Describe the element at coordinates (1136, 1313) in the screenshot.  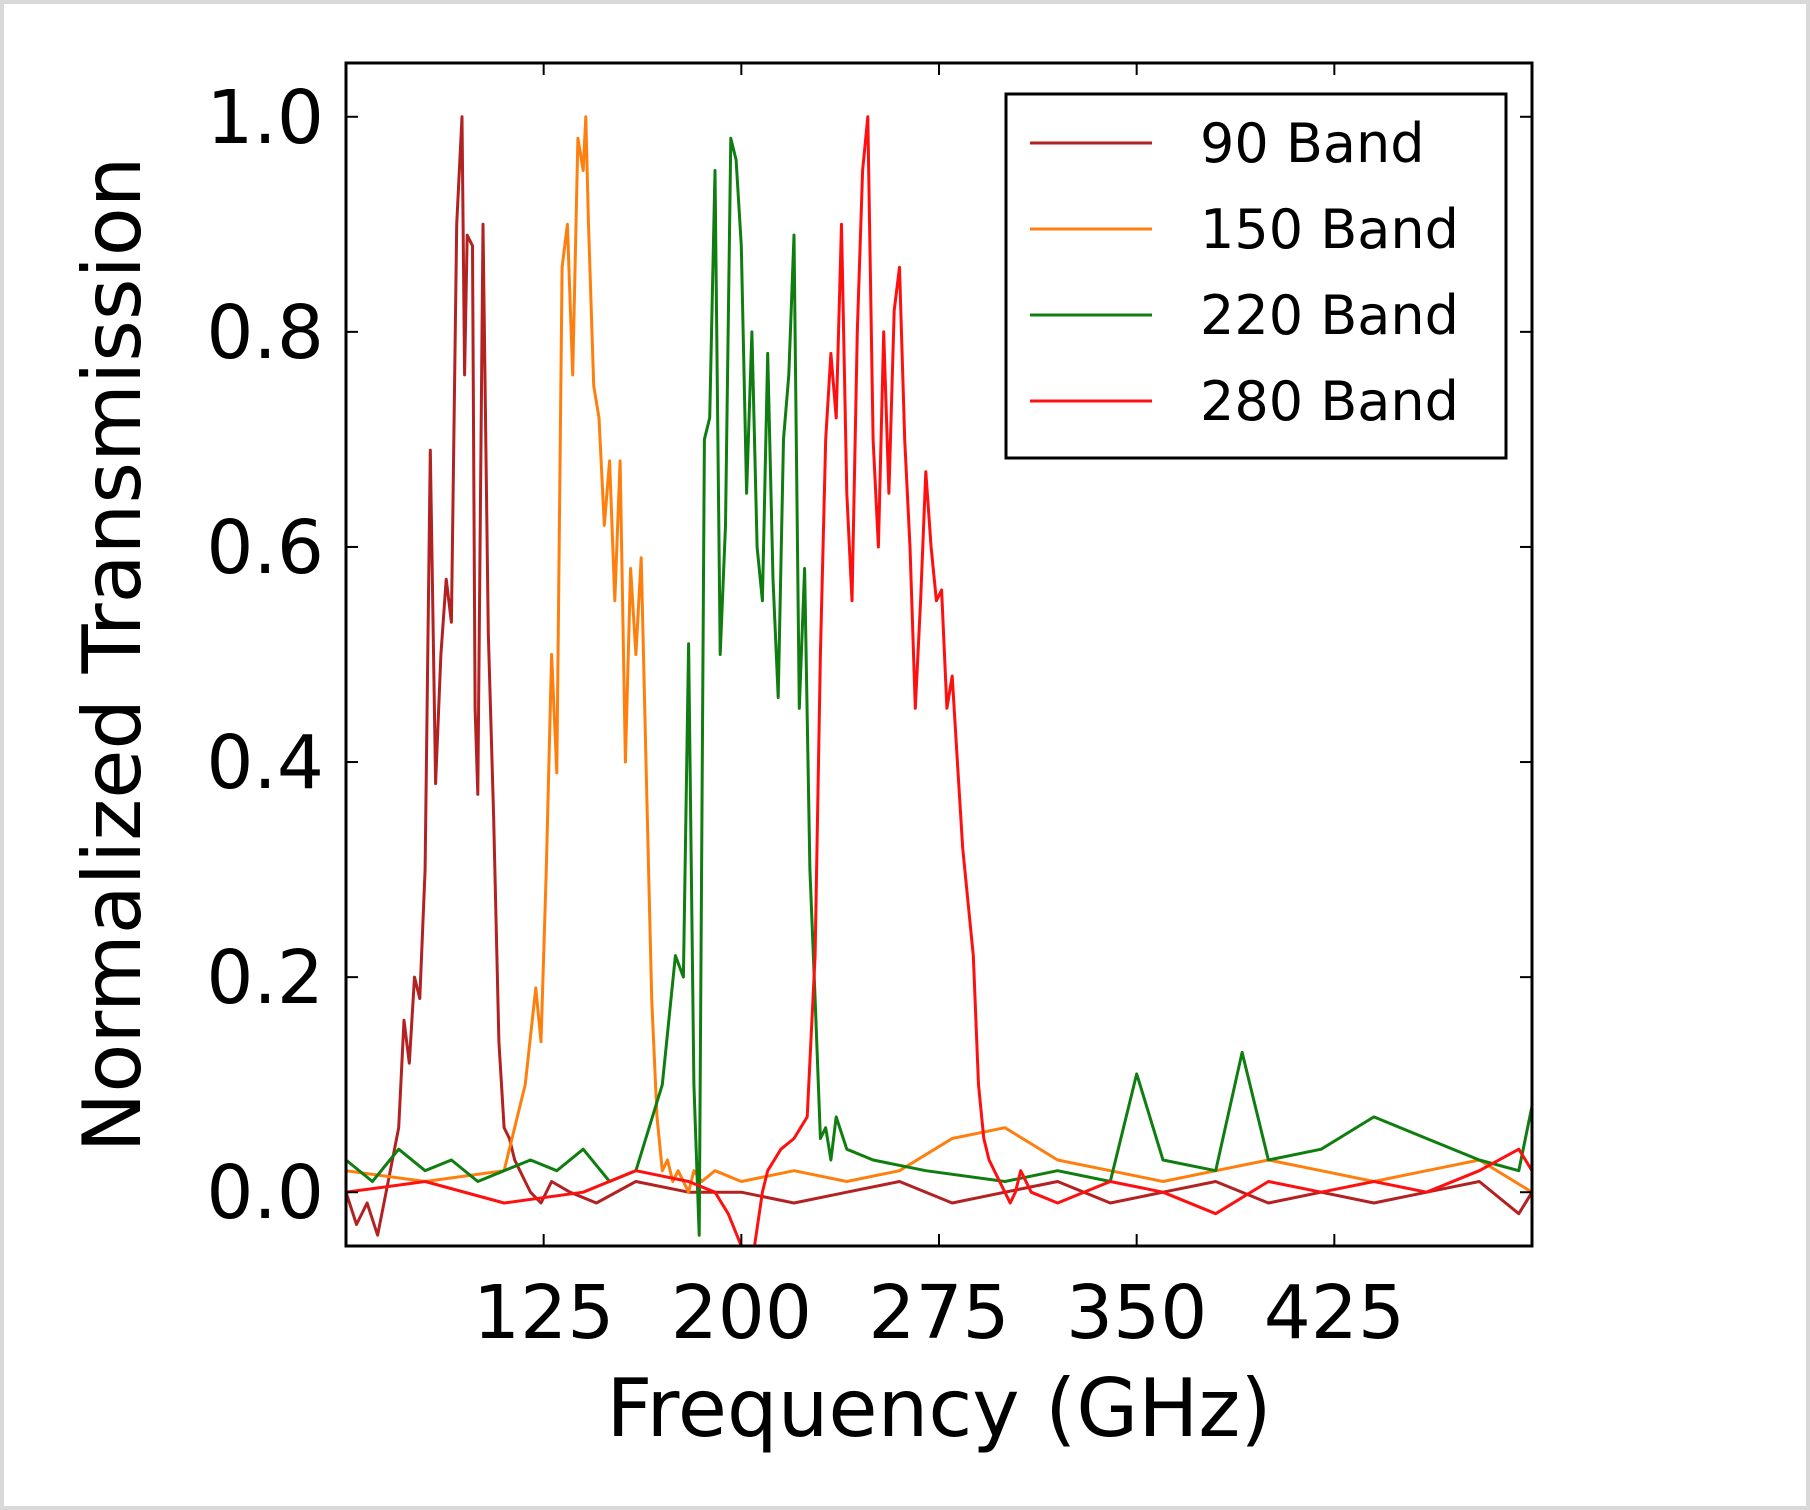
I see `x-tick-label: 350` at that location.